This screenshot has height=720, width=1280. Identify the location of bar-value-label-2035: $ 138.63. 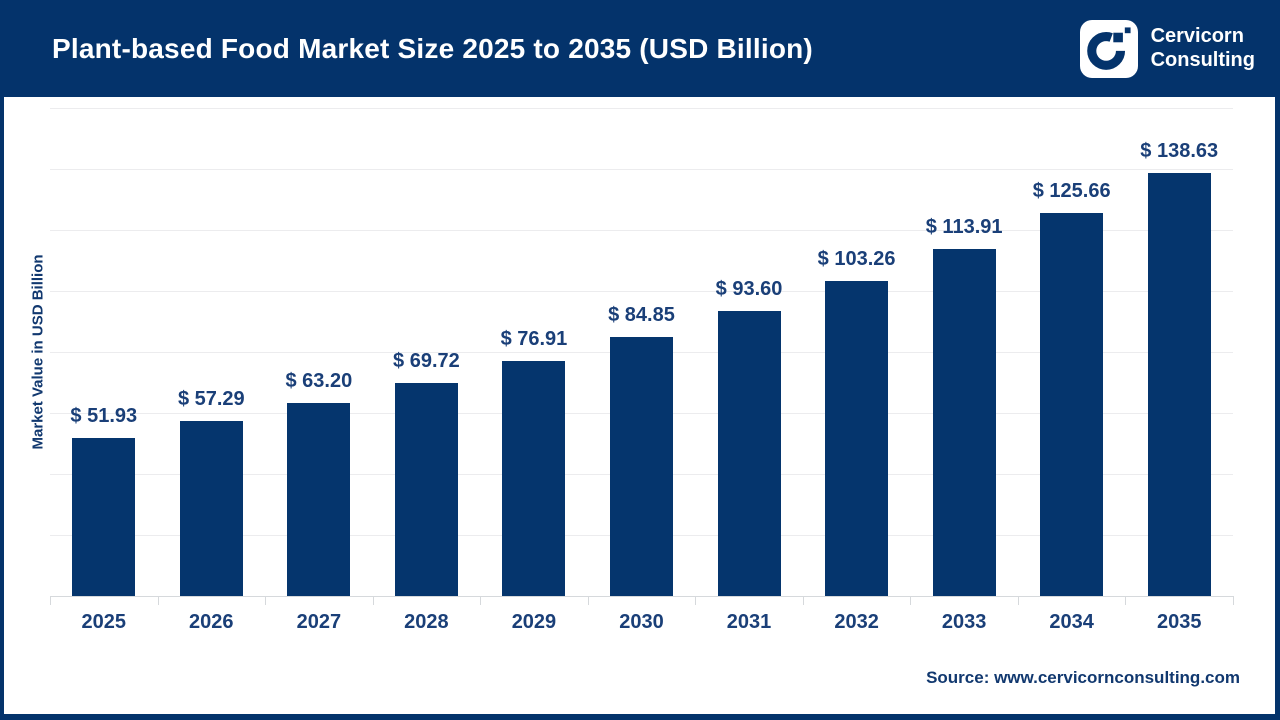
(1179, 151).